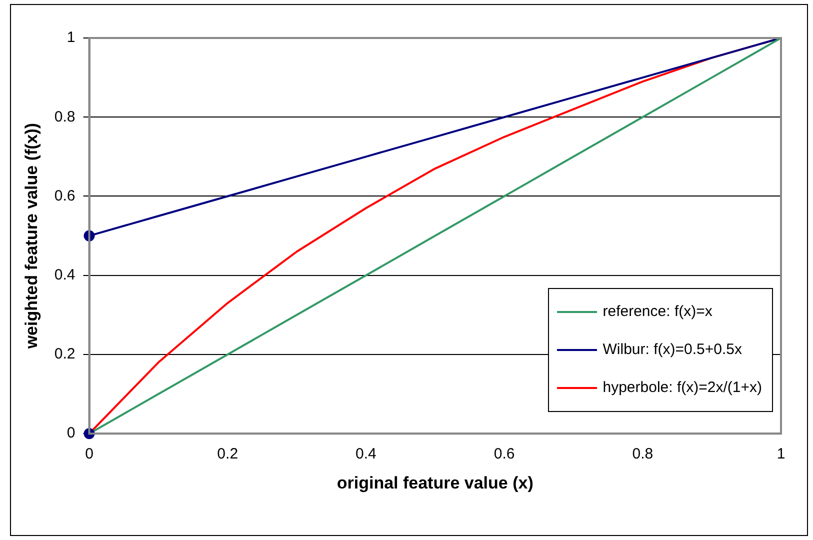  What do you see at coordinates (89, 454) in the screenshot?
I see `x-tick-label: 0` at bounding box center [89, 454].